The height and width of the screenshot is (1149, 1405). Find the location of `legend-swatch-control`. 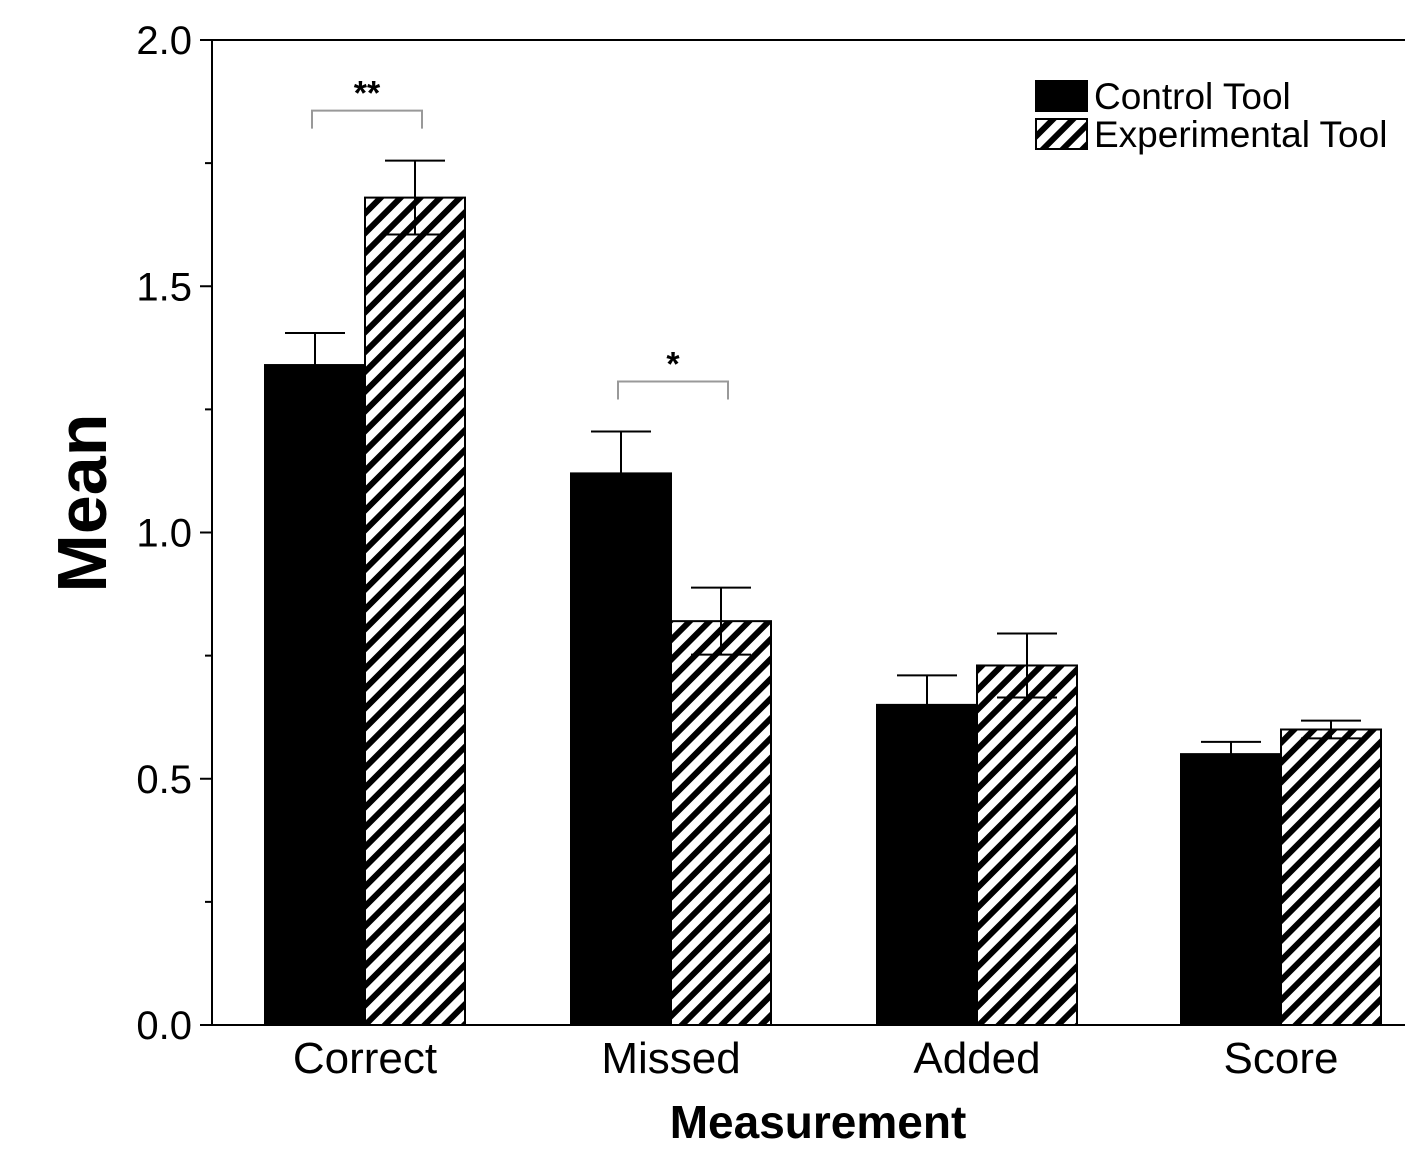

legend-swatch-control is located at coordinates (1061, 96).